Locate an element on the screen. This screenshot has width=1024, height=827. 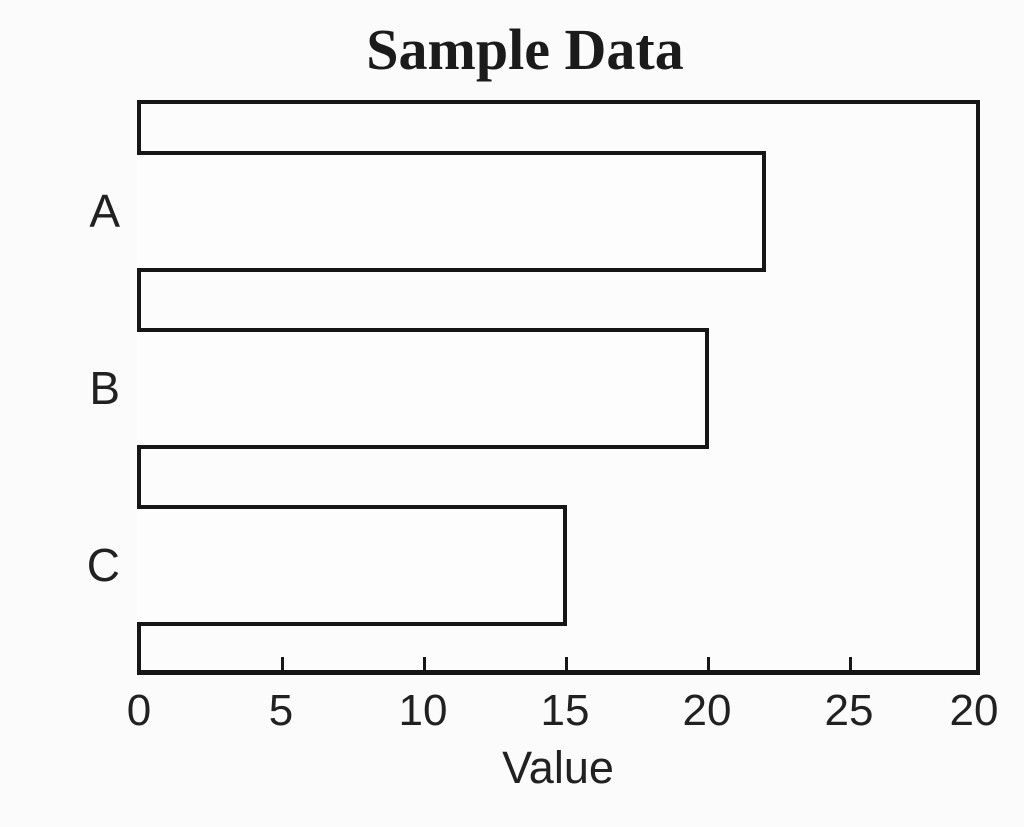
x-tick-label-2: 10 is located at coordinates (423, 710).